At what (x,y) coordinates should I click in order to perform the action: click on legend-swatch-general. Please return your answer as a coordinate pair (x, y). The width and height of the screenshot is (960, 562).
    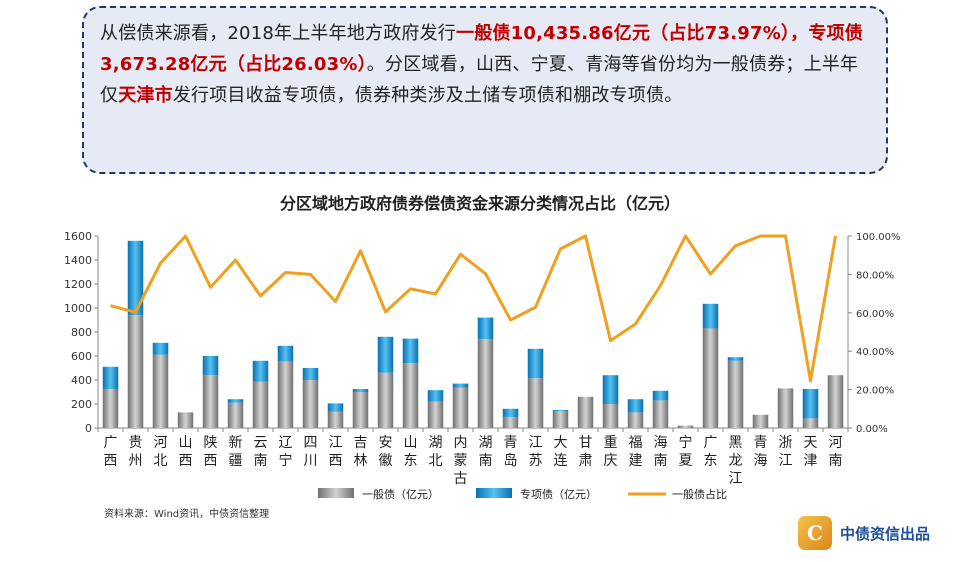
    Looking at the image, I should click on (336, 493).